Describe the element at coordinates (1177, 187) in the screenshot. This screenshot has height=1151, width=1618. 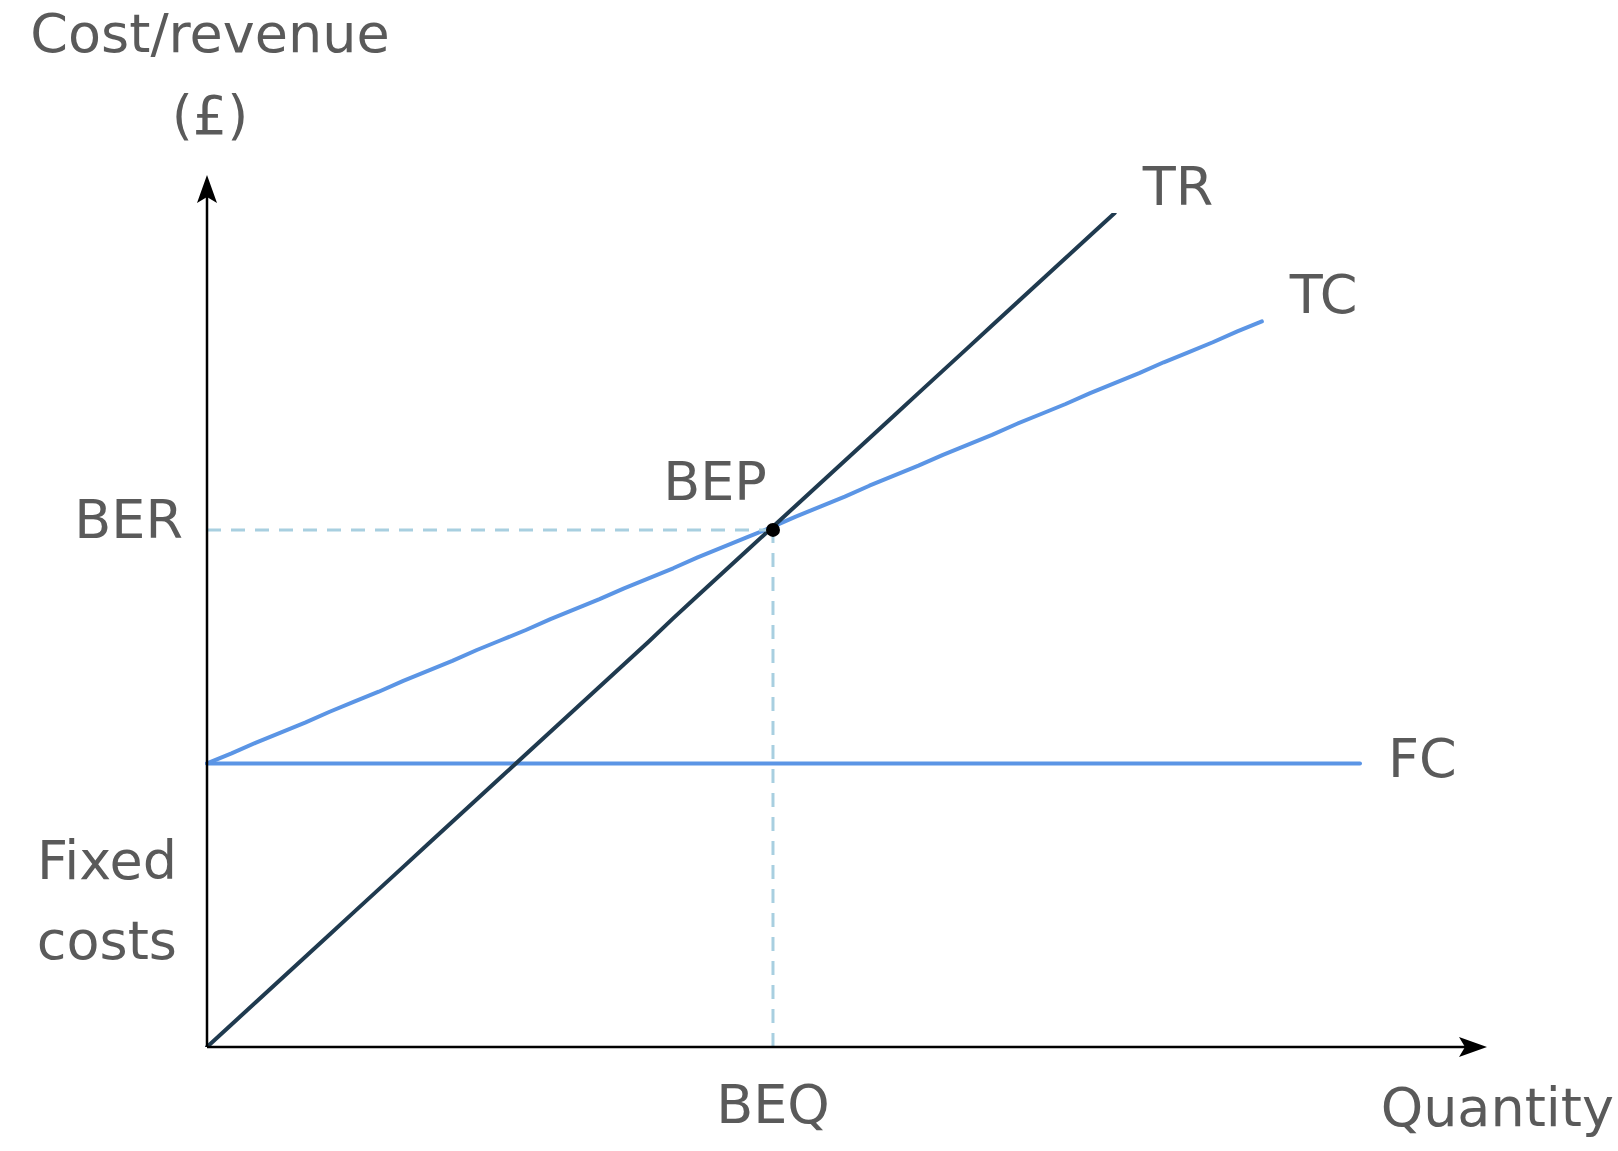
I see `series-label: TR` at that location.